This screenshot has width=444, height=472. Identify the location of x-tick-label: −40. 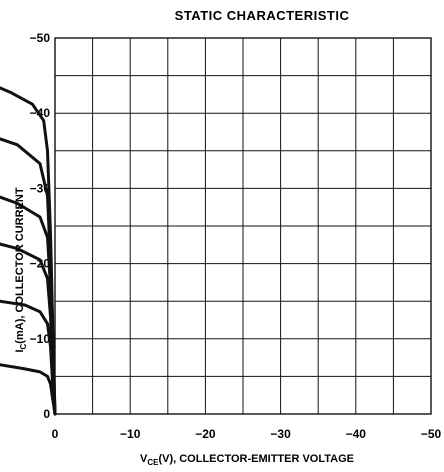
(356, 434).